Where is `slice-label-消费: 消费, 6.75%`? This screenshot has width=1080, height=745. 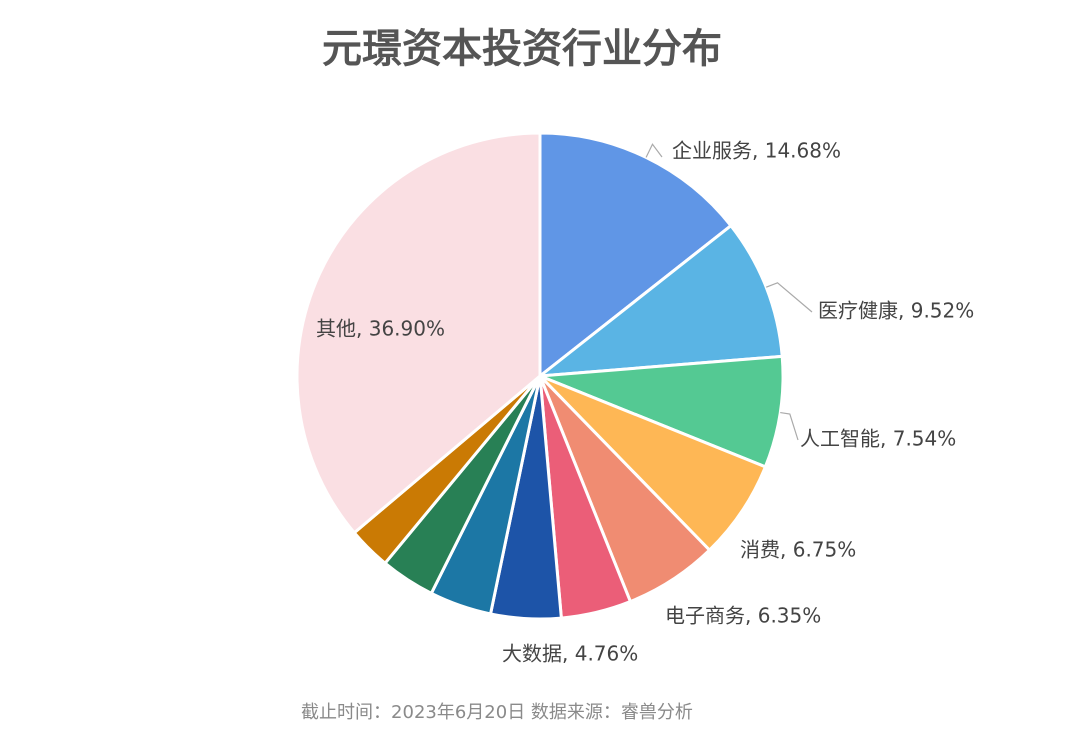
slice-label-消费: 消费, 6.75% is located at coordinates (798, 550).